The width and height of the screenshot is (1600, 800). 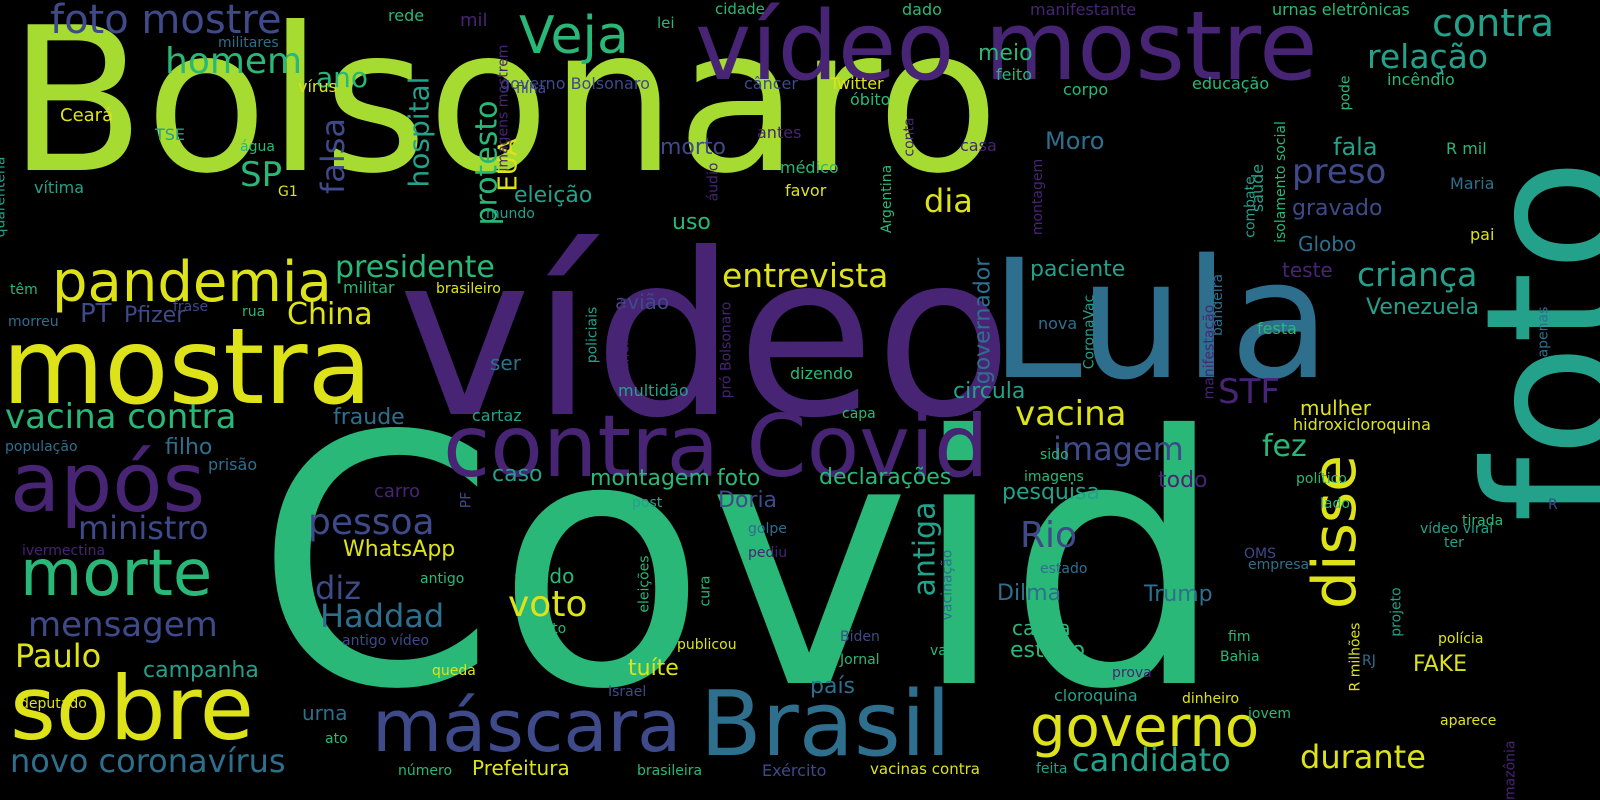 I want to click on cloud-word: China, so click(x=330, y=314).